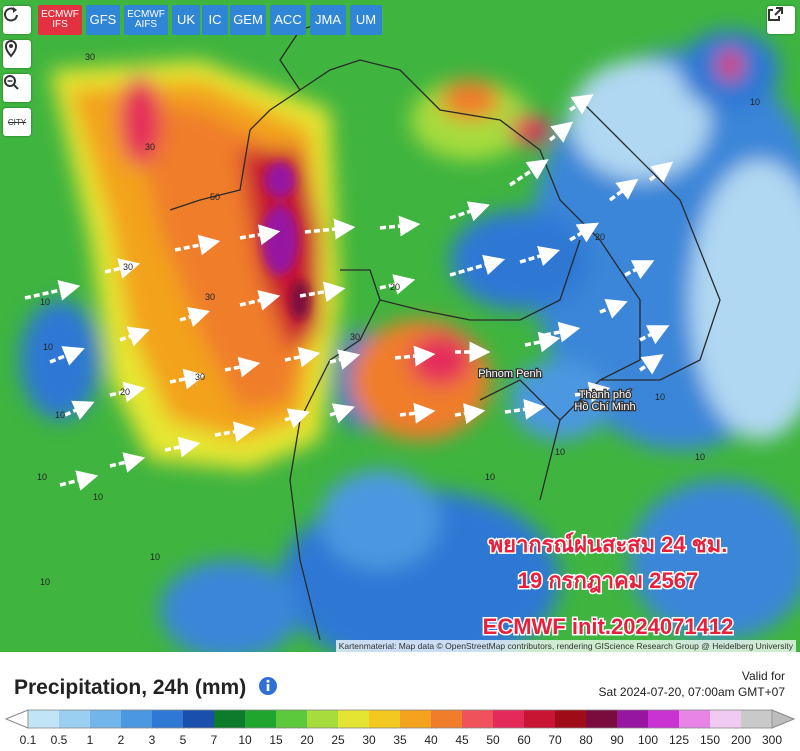 The image size is (800, 751). I want to click on model-label: IFS, so click(60, 24).